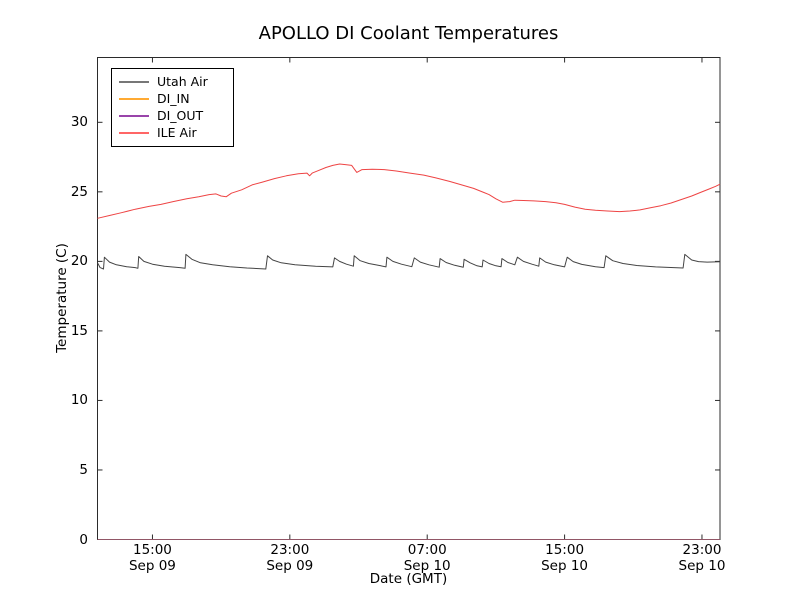  What do you see at coordinates (182, 81) in the screenshot?
I see `legend-label: Utah Air` at bounding box center [182, 81].